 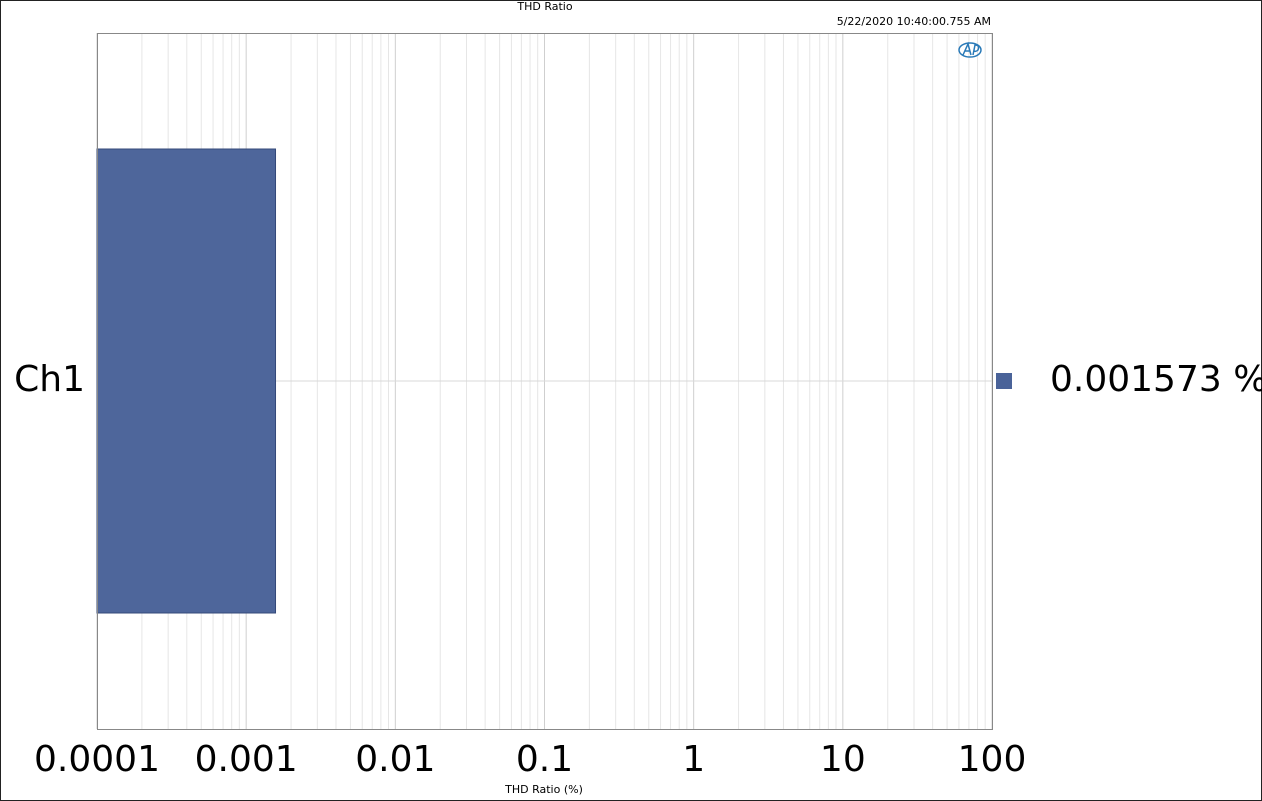 What do you see at coordinates (992, 759) in the screenshot?
I see `x-tick-label: 100` at bounding box center [992, 759].